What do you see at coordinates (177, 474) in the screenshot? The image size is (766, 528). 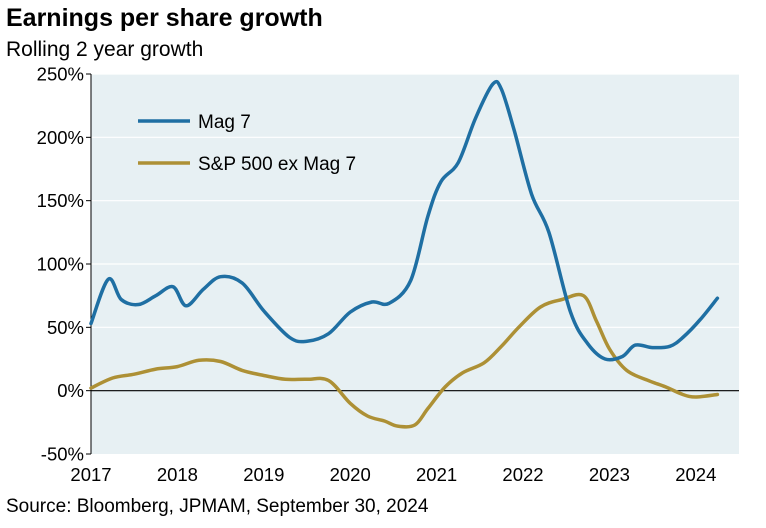 I see `x-tick-label: 2018` at bounding box center [177, 474].